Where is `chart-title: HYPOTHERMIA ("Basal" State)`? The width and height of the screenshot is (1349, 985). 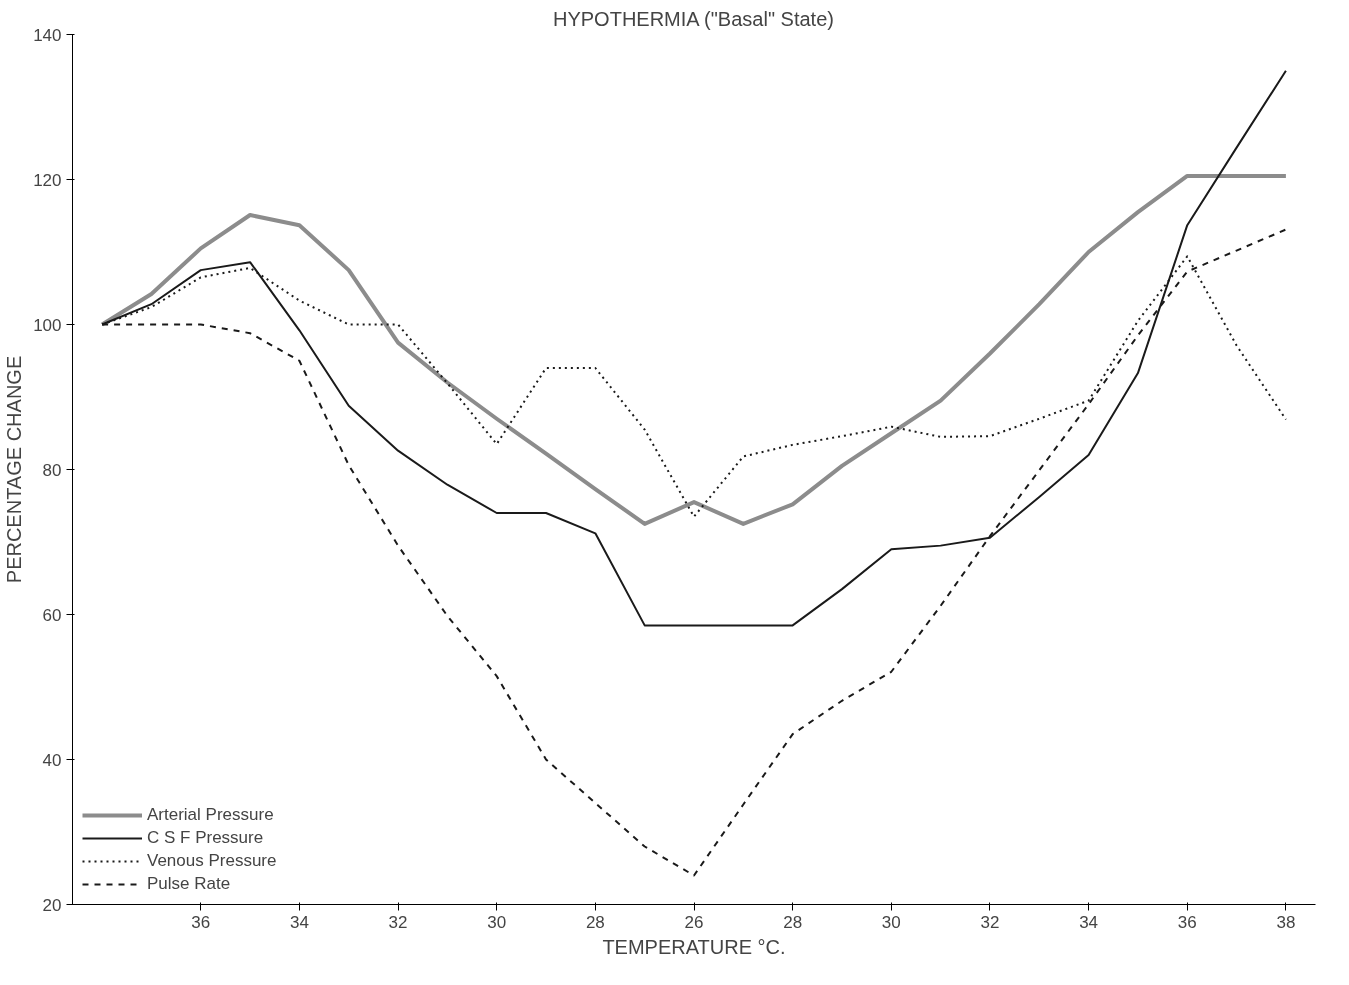
chart-title: HYPOTHERMIA ("Basal" State) is located at coordinates (693, 18).